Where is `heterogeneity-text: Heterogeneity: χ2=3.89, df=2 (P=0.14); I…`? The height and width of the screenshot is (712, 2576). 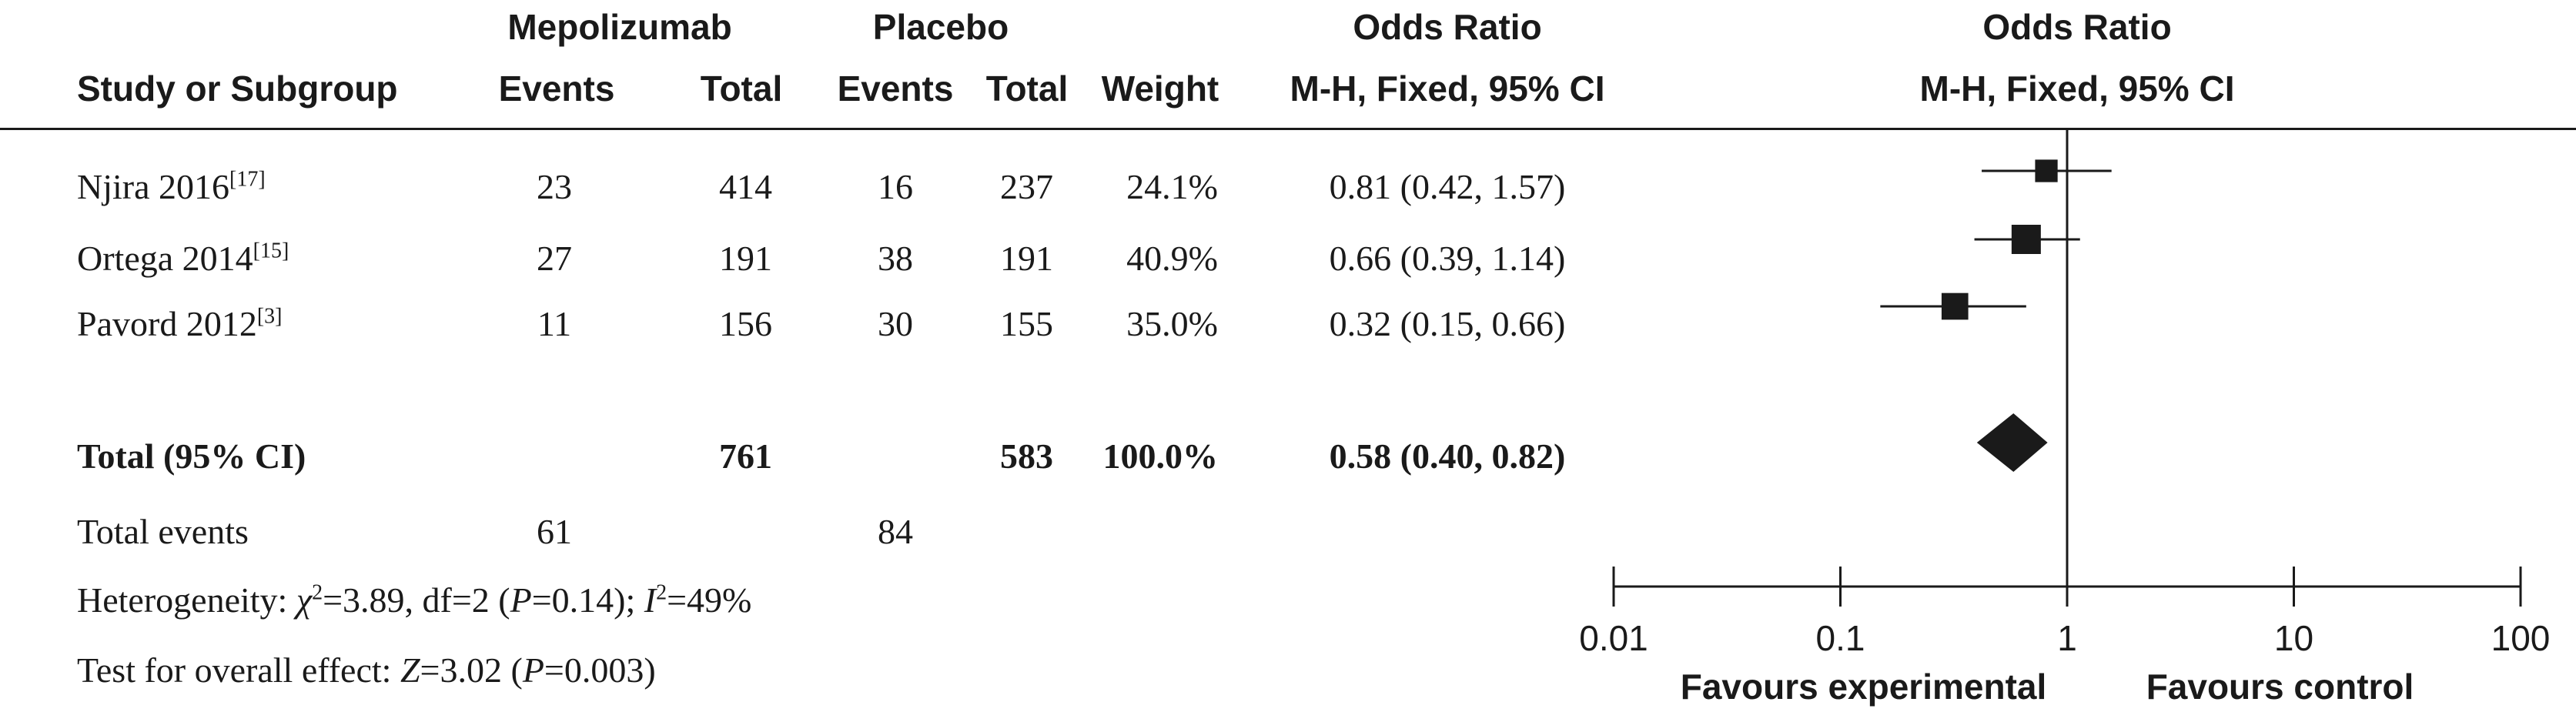 heterogeneity-text: Heterogeneity: χ2=3.89, df=2 (P=0.14); I… is located at coordinates (414, 600).